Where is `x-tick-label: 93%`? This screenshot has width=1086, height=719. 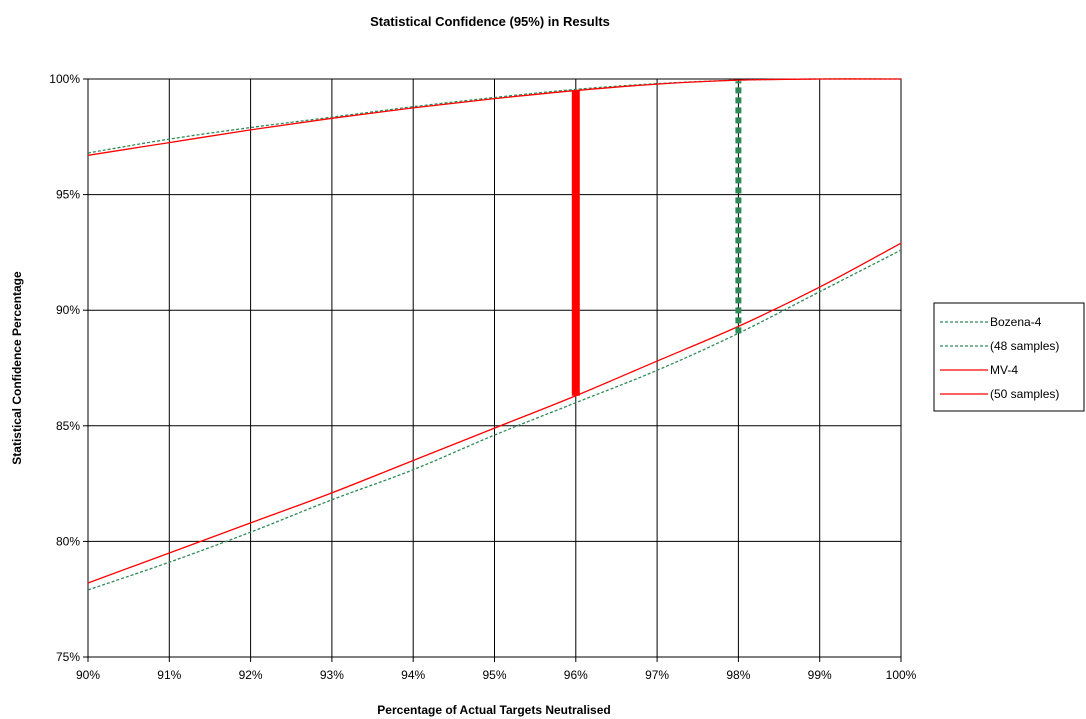 x-tick-label: 93% is located at coordinates (332, 675).